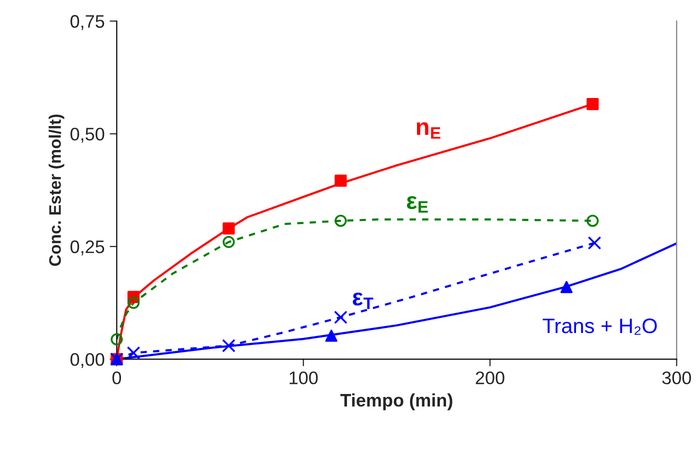 The image size is (699, 449). Describe the element at coordinates (676, 377) in the screenshot. I see `x-tick-label: 300` at that location.